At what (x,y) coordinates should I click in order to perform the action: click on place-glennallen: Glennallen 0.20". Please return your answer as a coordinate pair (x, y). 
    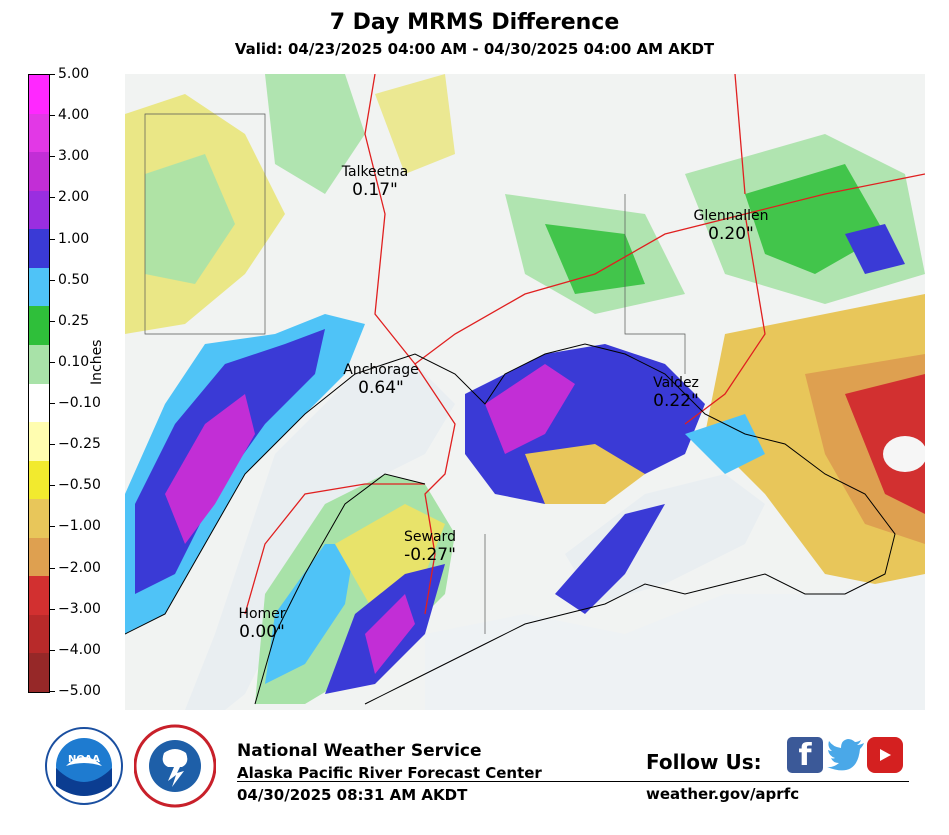
    Looking at the image, I should click on (731, 226).